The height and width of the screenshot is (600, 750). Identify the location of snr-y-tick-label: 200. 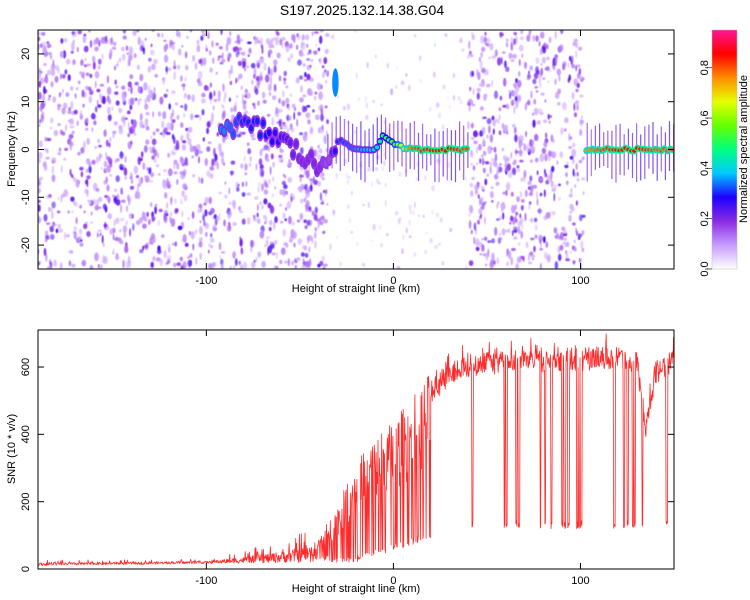
(26, 501).